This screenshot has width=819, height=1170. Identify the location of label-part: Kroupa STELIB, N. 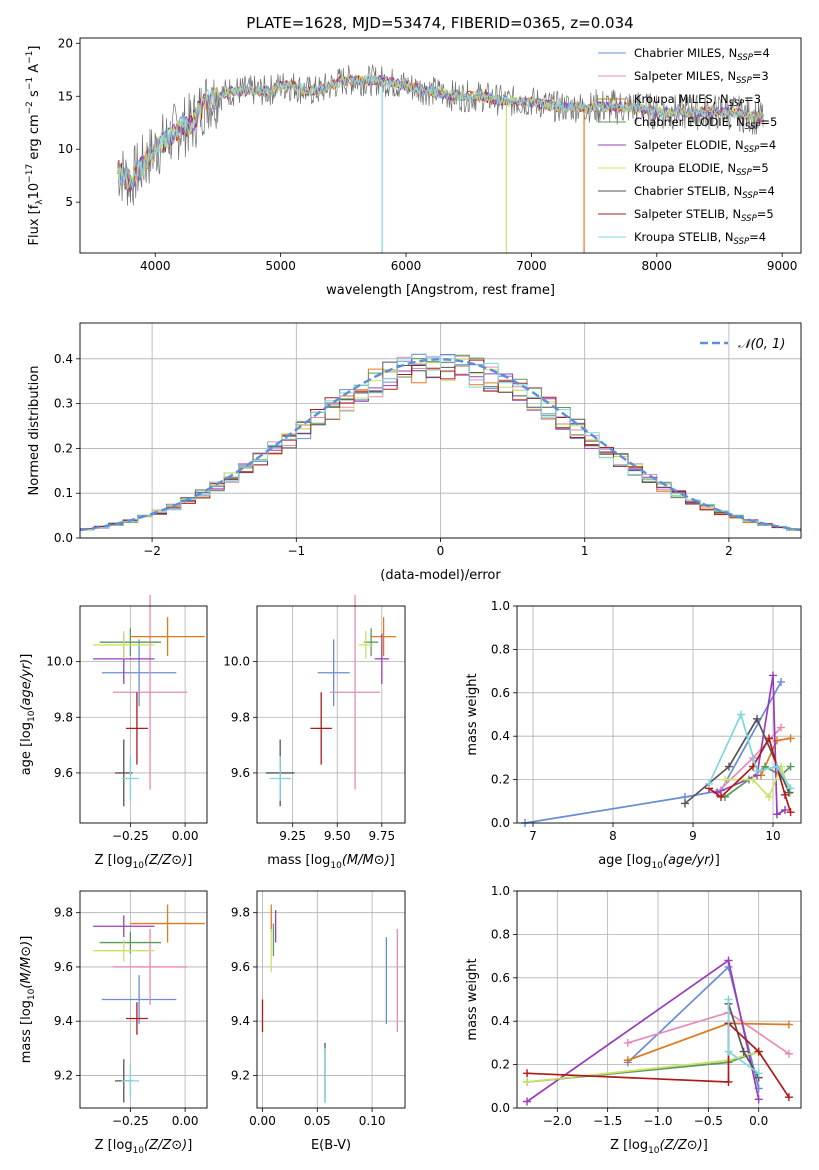
(684, 237).